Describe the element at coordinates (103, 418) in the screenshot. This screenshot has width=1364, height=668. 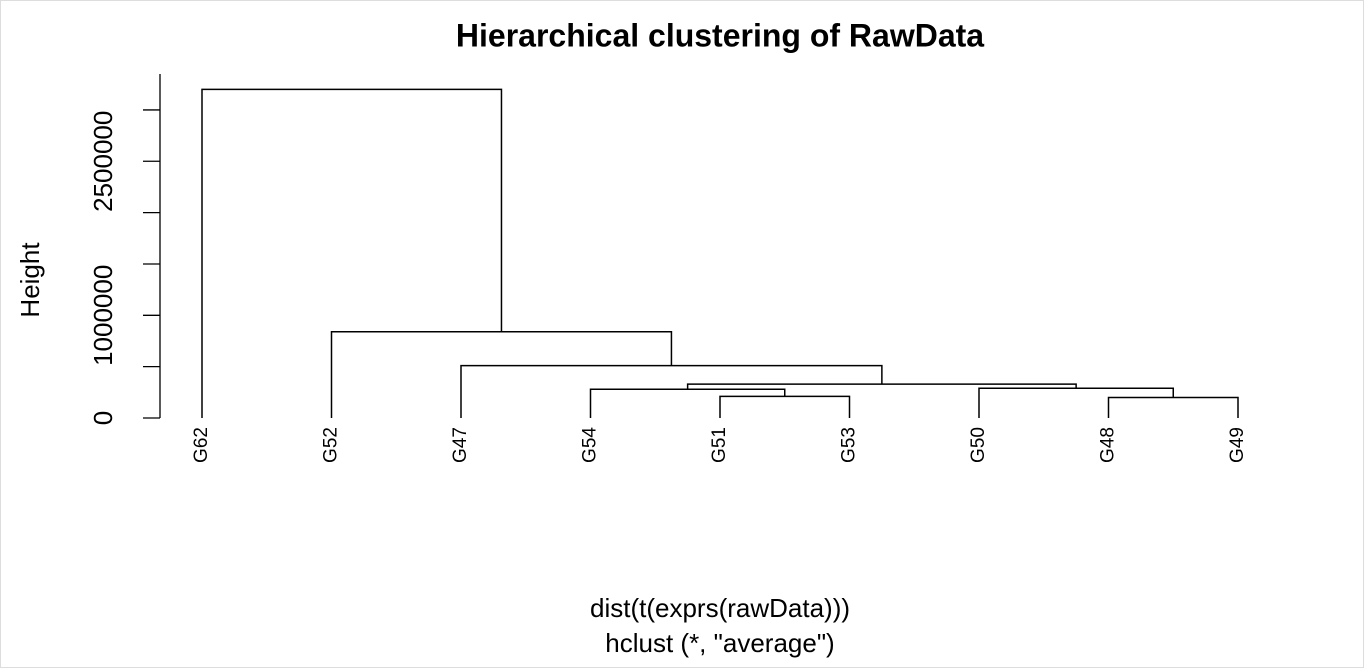
I see `y-tick-label: 0` at that location.